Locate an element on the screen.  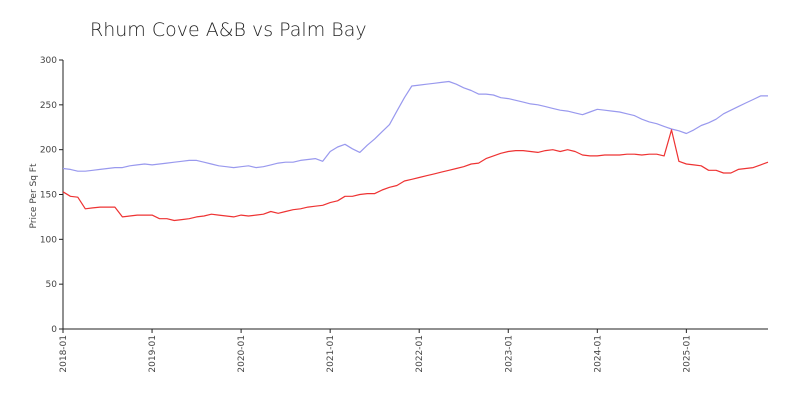
x-tick-label: 2024-01 is located at coordinates (598, 354).